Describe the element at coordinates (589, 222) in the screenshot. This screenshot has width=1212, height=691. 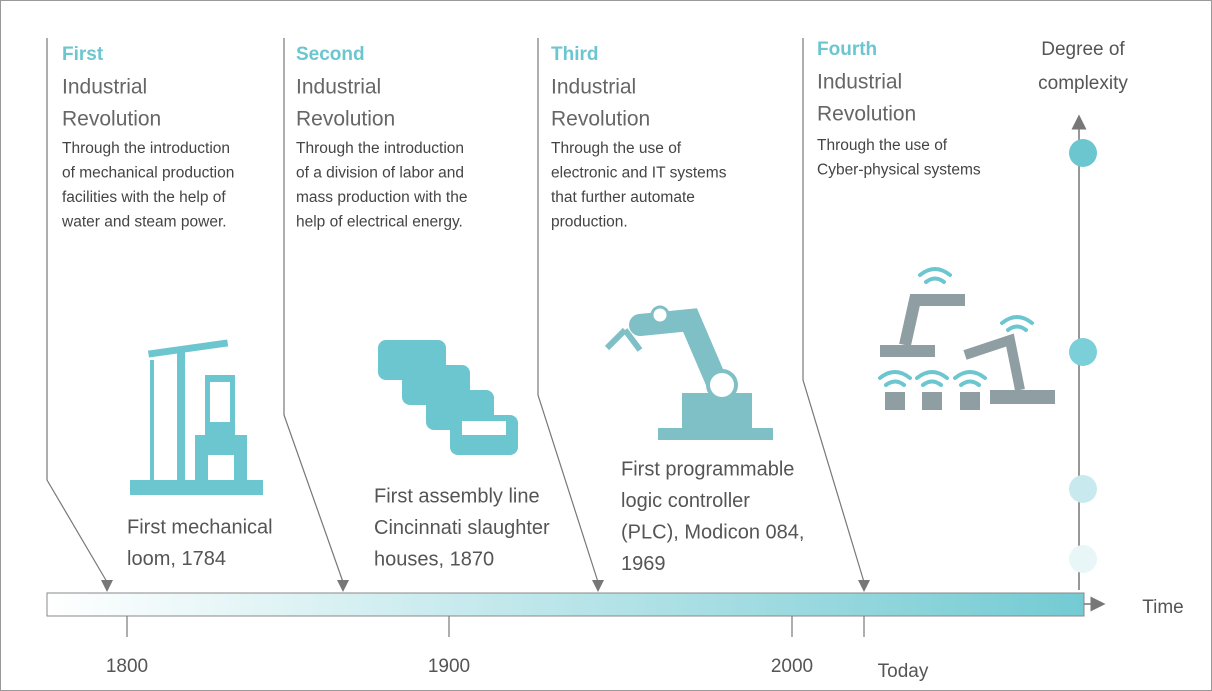
I see `description-line: production.` at that location.